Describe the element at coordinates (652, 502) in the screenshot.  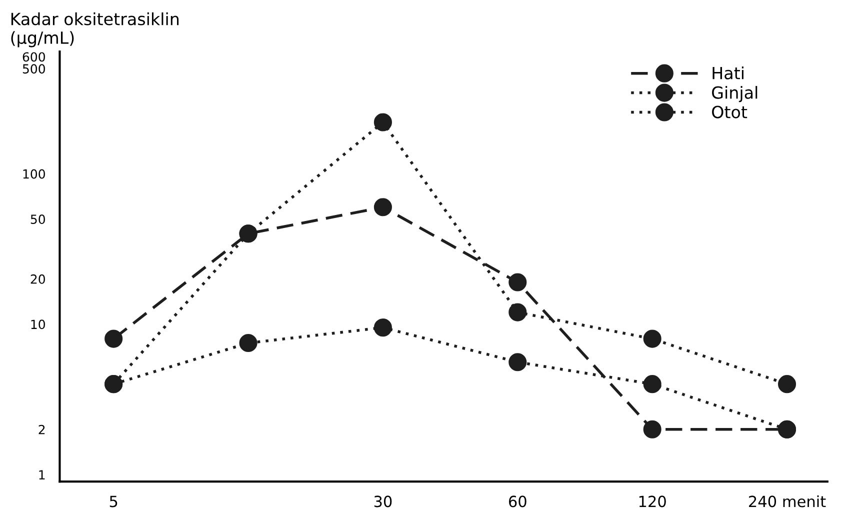
I see `x-tick-label: 120` at that location.